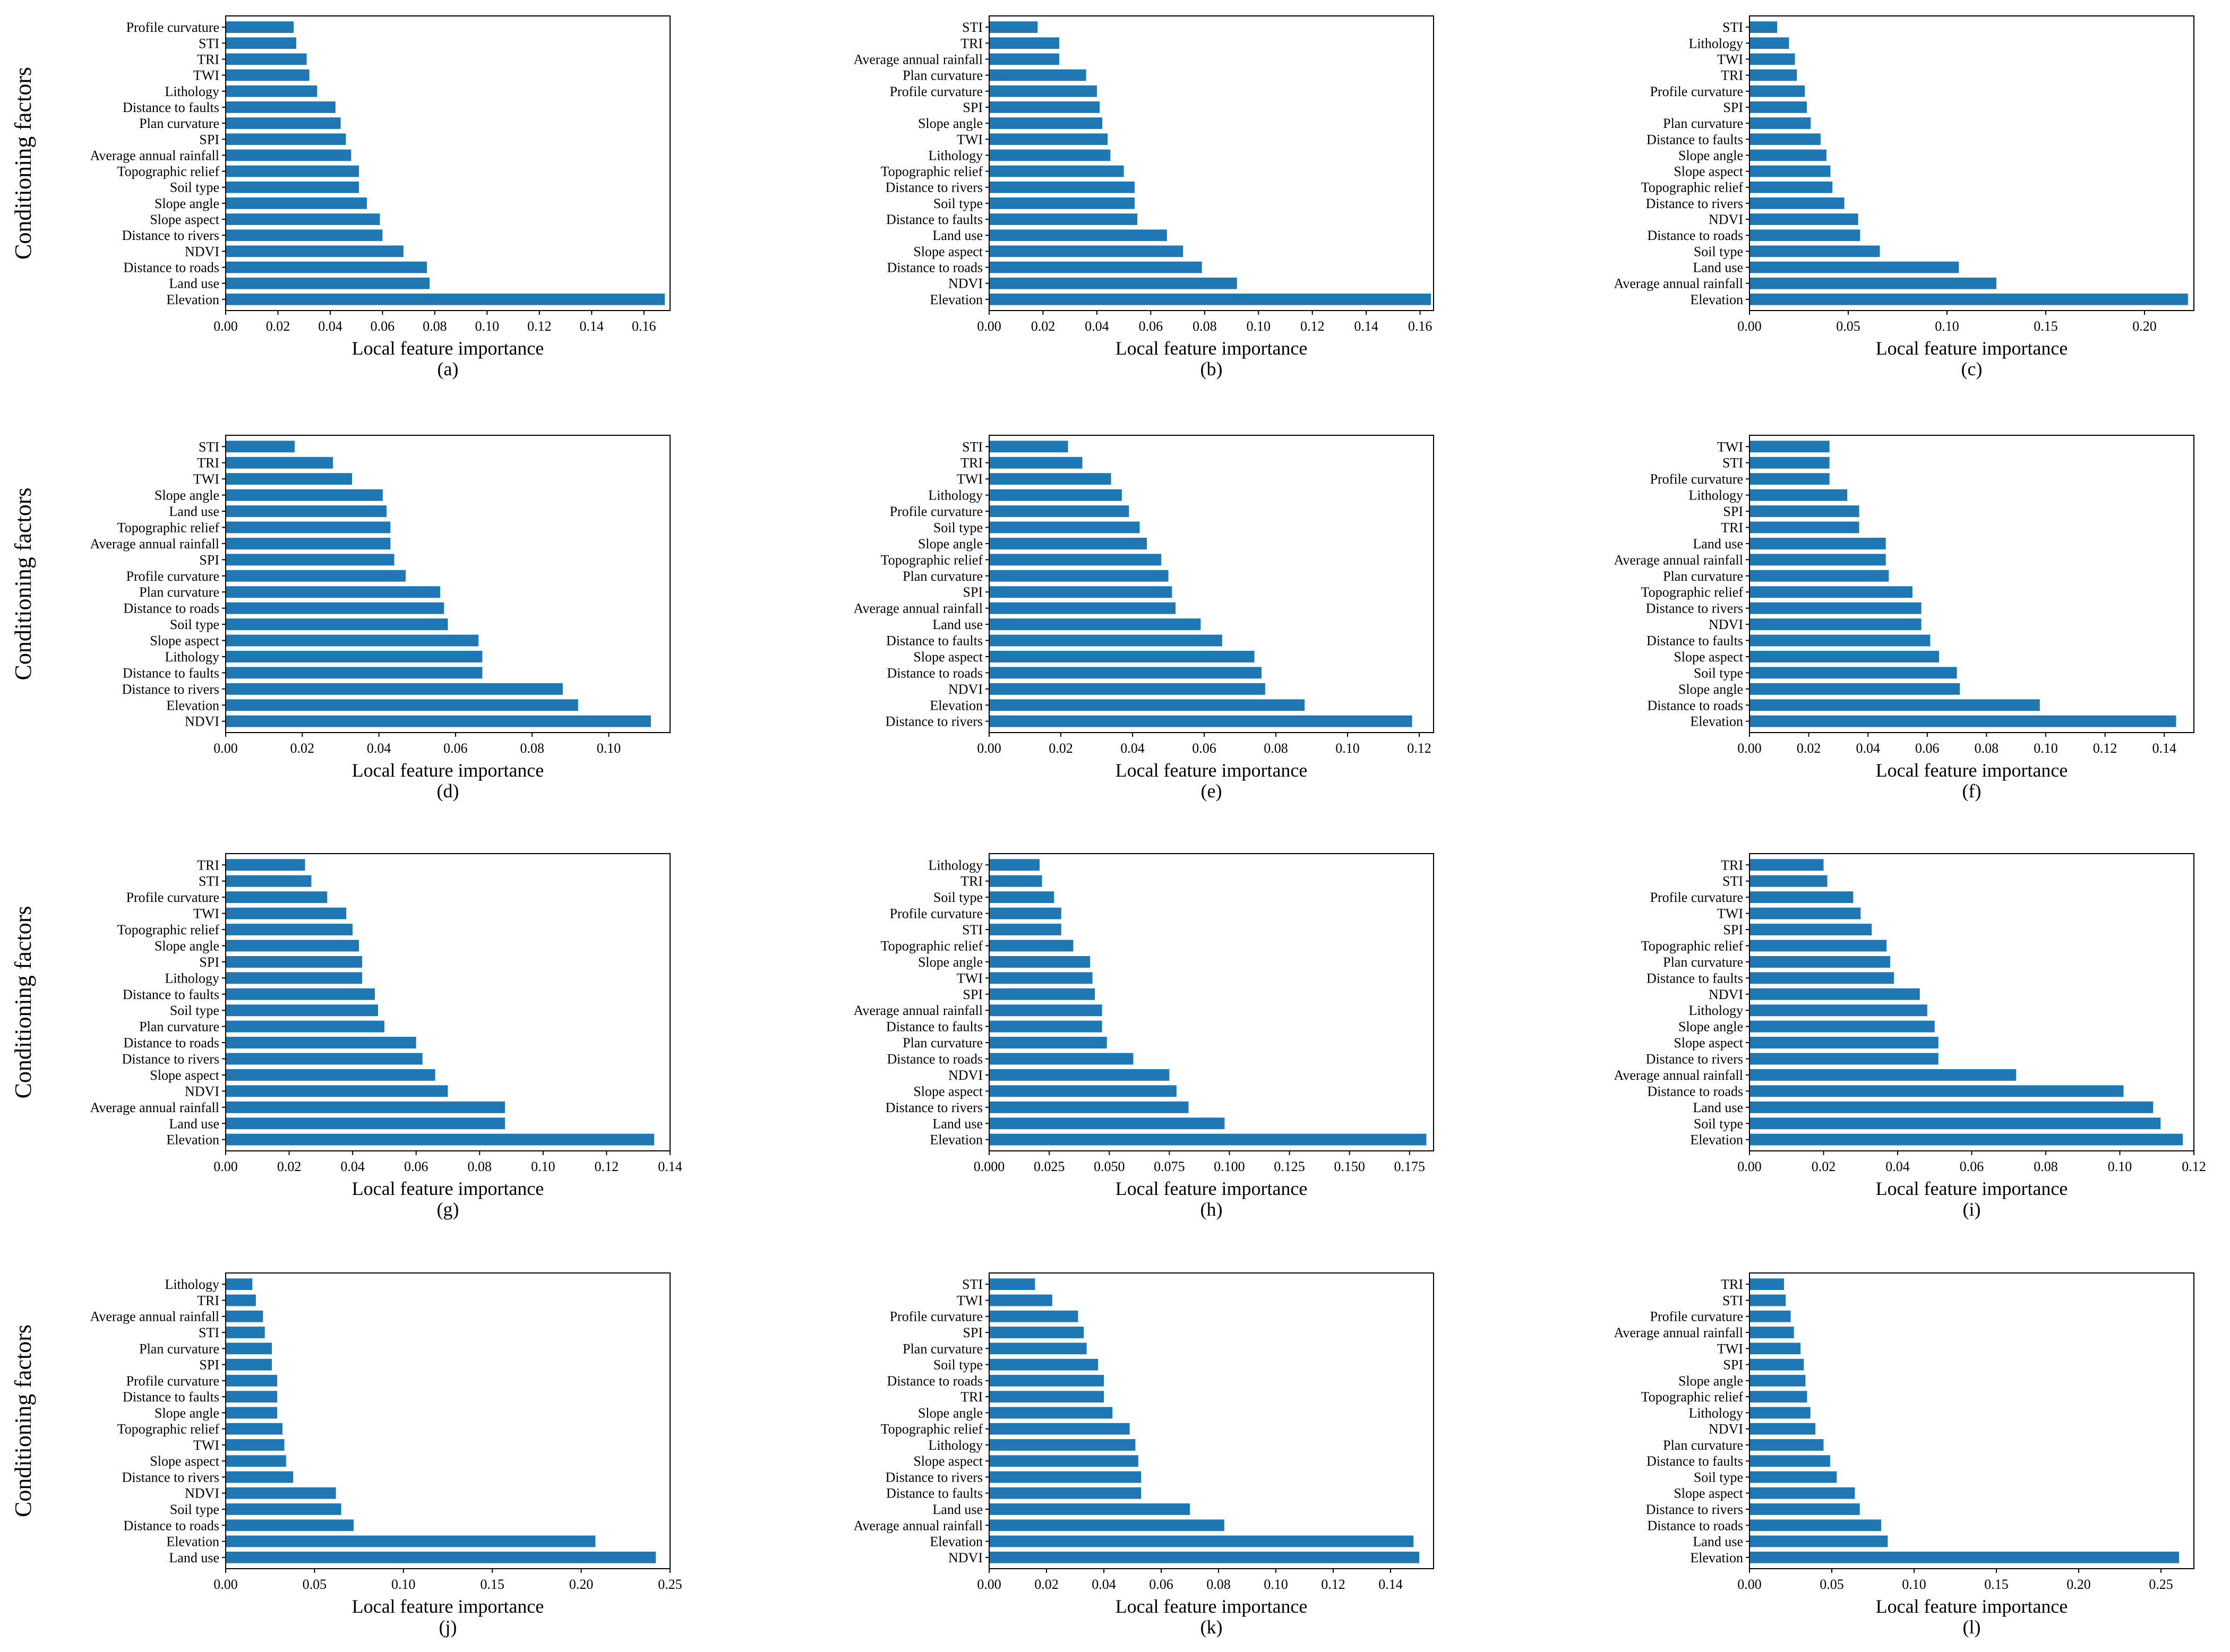  What do you see at coordinates (206, 479) in the screenshot?
I see `category-label: TWI` at bounding box center [206, 479].